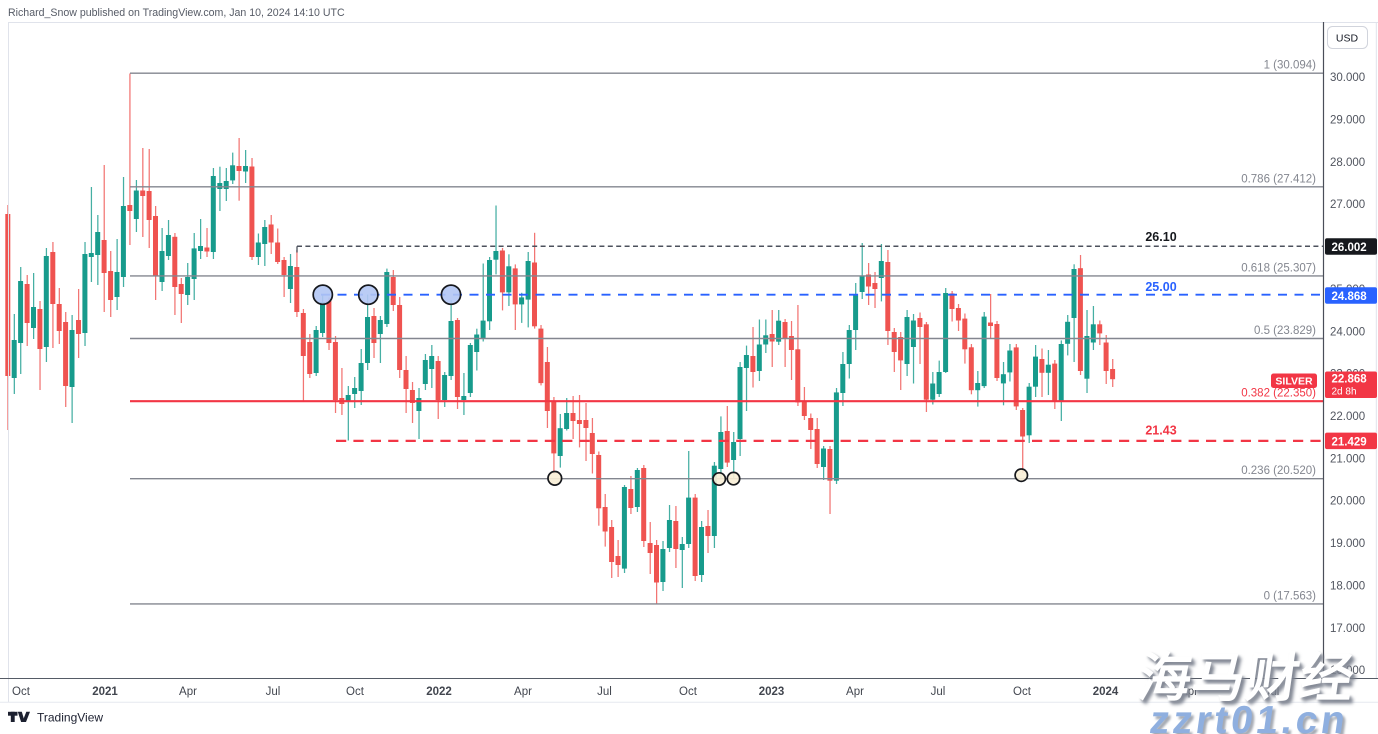  What do you see at coordinates (1347, 205) in the screenshot?
I see `svg-text: 27.000` at bounding box center [1347, 205].